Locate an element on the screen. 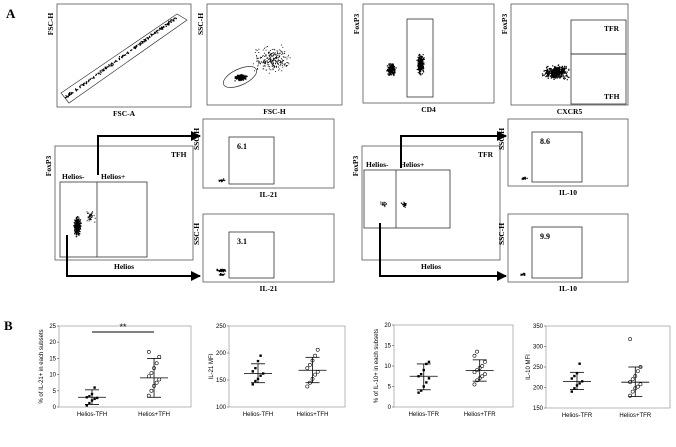 The width and height of the screenshot is (676, 447). y-tick-label: 350 is located at coordinates (538, 327).